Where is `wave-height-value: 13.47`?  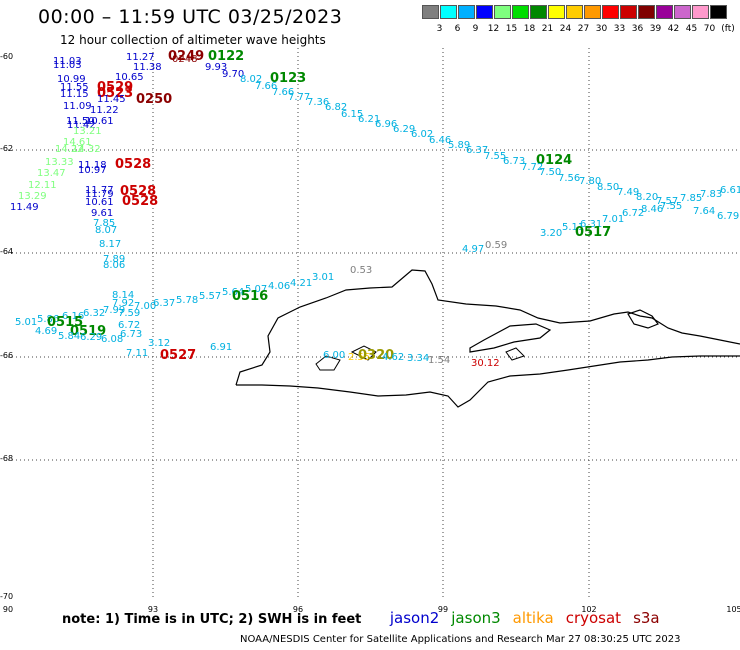
wave-height-value: 13.47 is located at coordinates (51, 173).